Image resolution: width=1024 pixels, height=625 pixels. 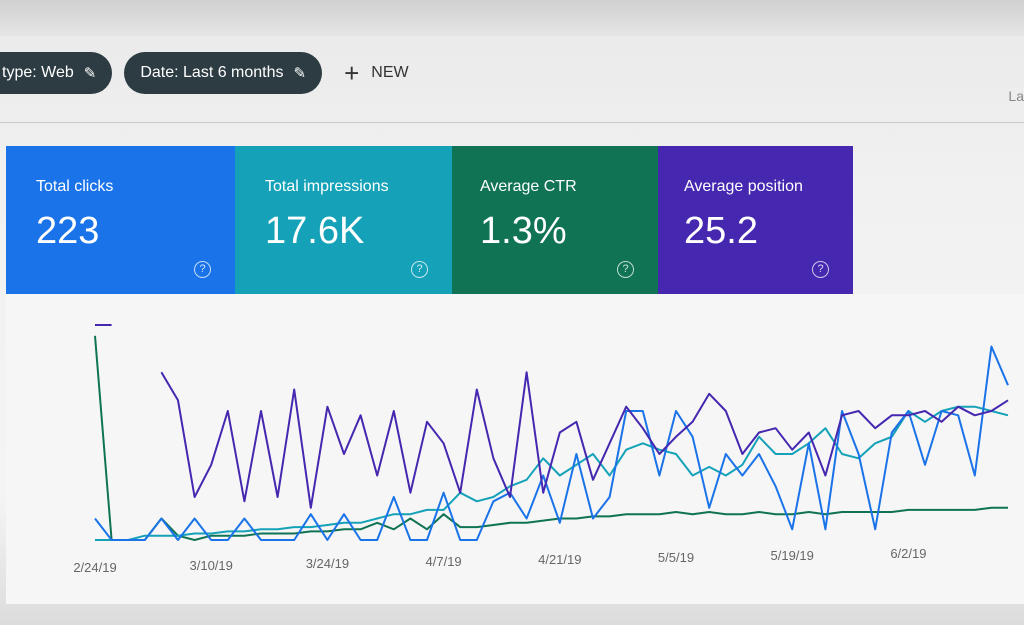 I want to click on plus-icon: +, so click(x=352, y=72).